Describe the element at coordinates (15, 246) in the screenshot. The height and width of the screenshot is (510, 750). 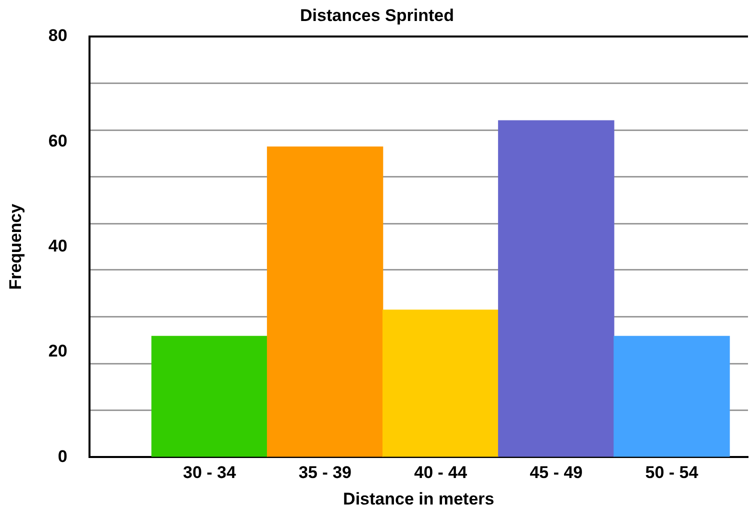
I see `y-axis-title: Frequency` at that location.